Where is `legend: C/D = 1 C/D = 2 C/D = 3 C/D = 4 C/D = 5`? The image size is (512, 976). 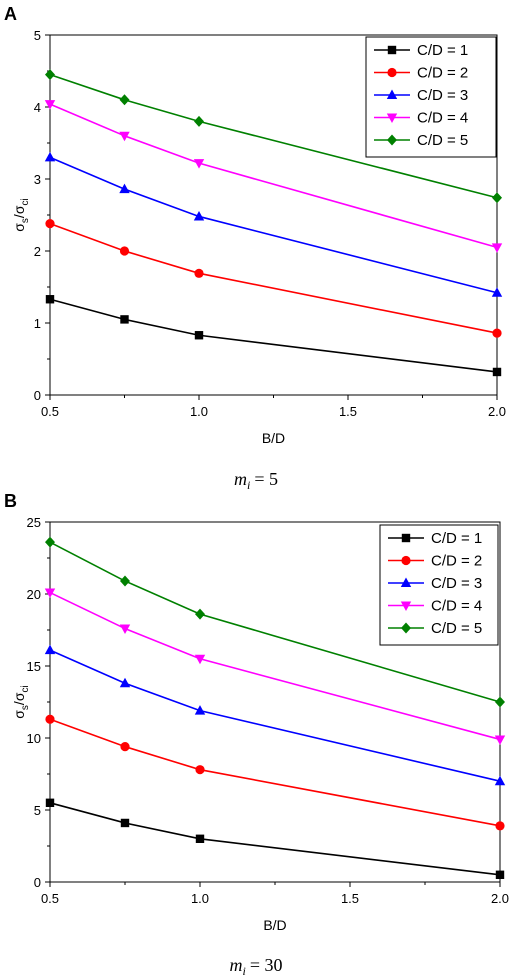 legend: C/D = 1 C/D = 2 C/D = 3 C/D = 4 C/D = 5 is located at coordinates (431, 97).